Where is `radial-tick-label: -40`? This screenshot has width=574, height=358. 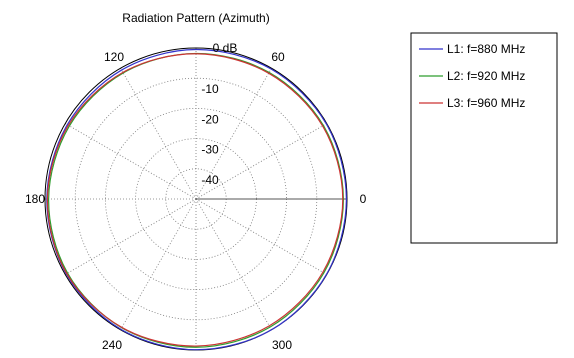
radial-tick-label: -40 is located at coordinates (210, 180).